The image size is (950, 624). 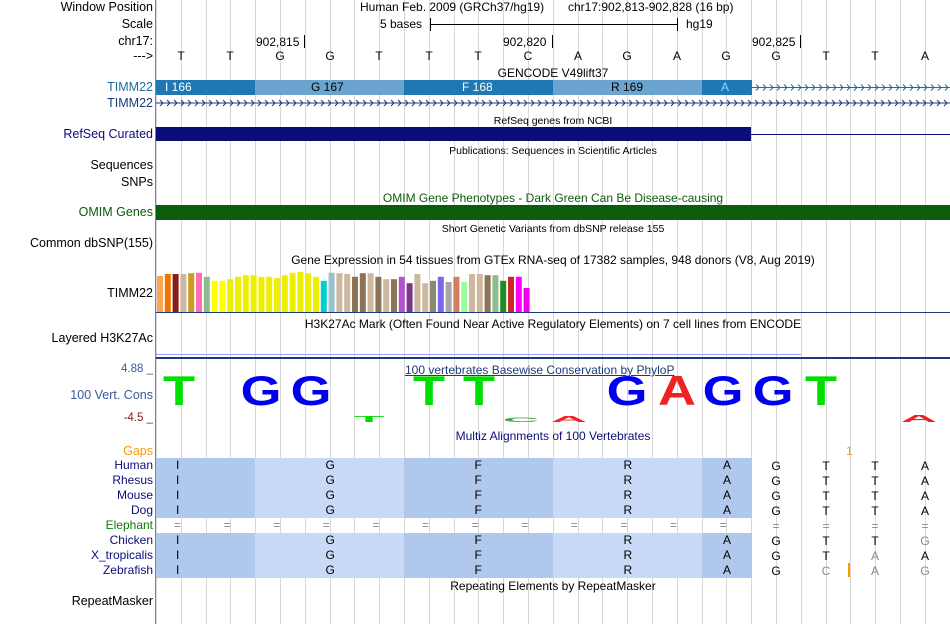 What do you see at coordinates (121, 165) in the screenshot?
I see `sequences-track-label: Sequences` at bounding box center [121, 165].